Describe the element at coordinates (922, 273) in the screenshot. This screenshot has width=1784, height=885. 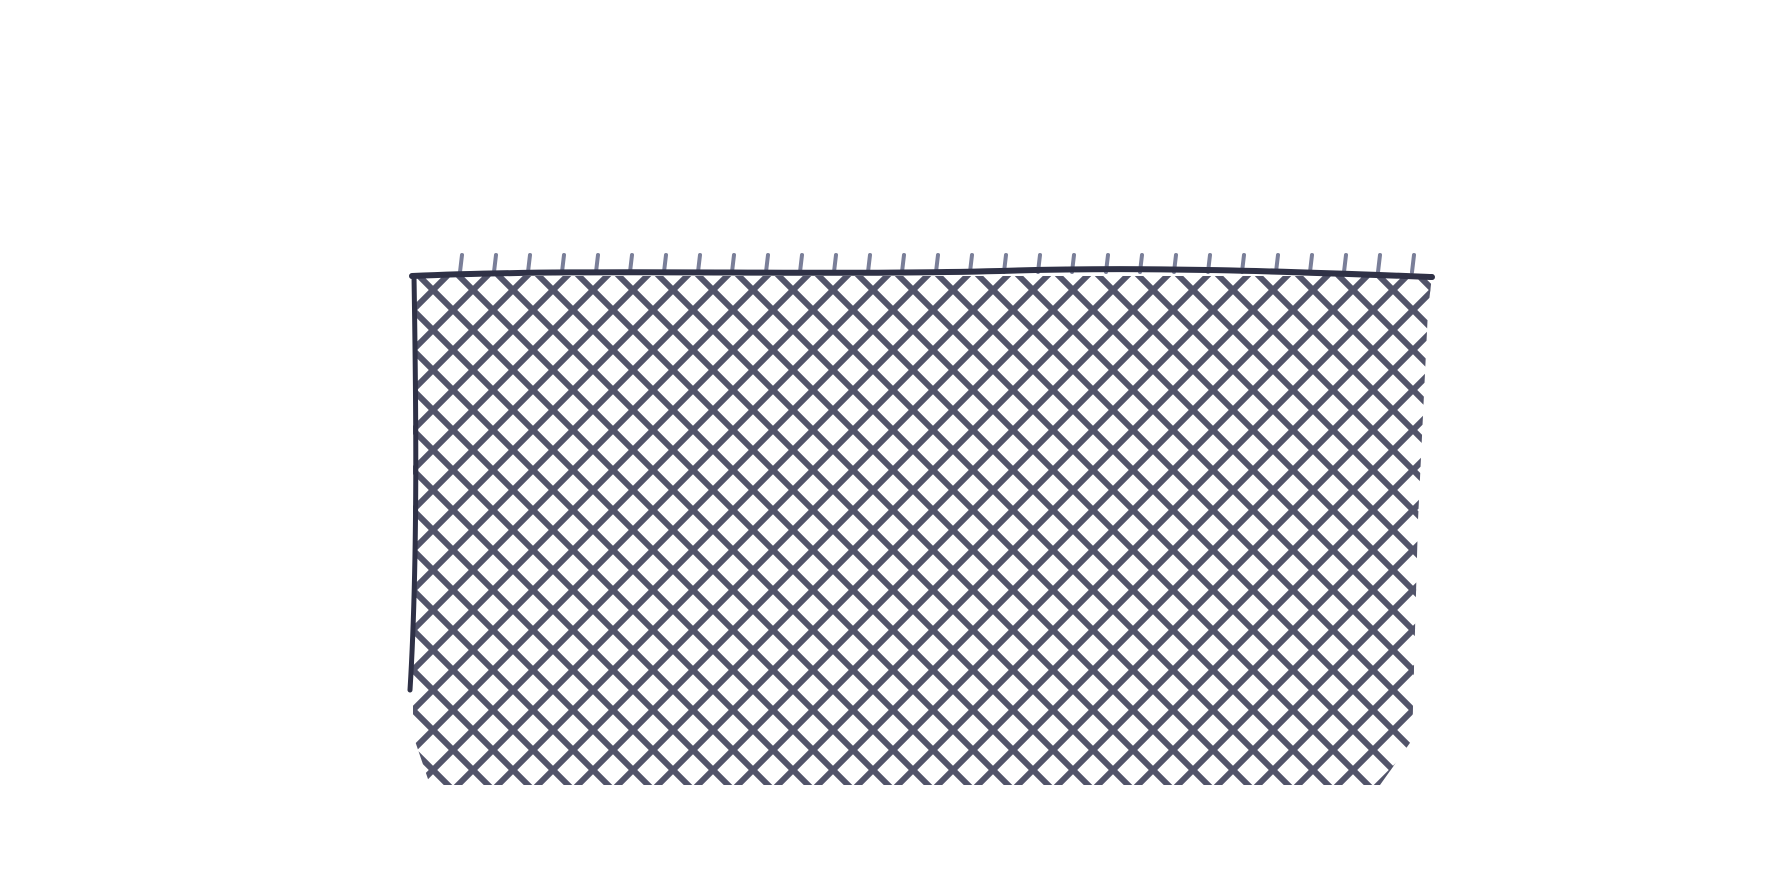
I see `top-border` at that location.